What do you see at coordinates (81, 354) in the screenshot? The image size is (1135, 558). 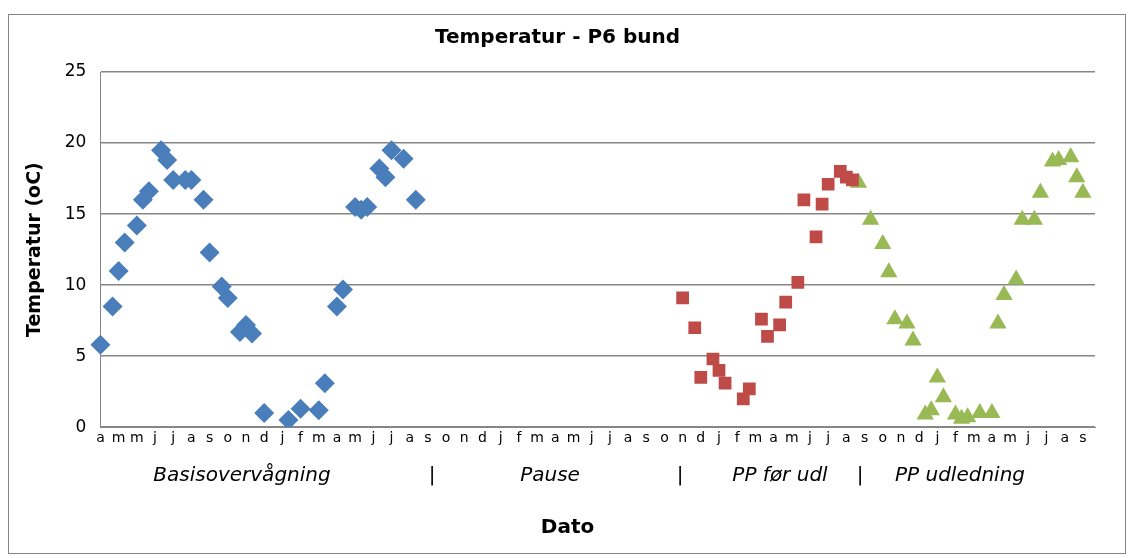 I see `y-tick-label: 5` at bounding box center [81, 354].